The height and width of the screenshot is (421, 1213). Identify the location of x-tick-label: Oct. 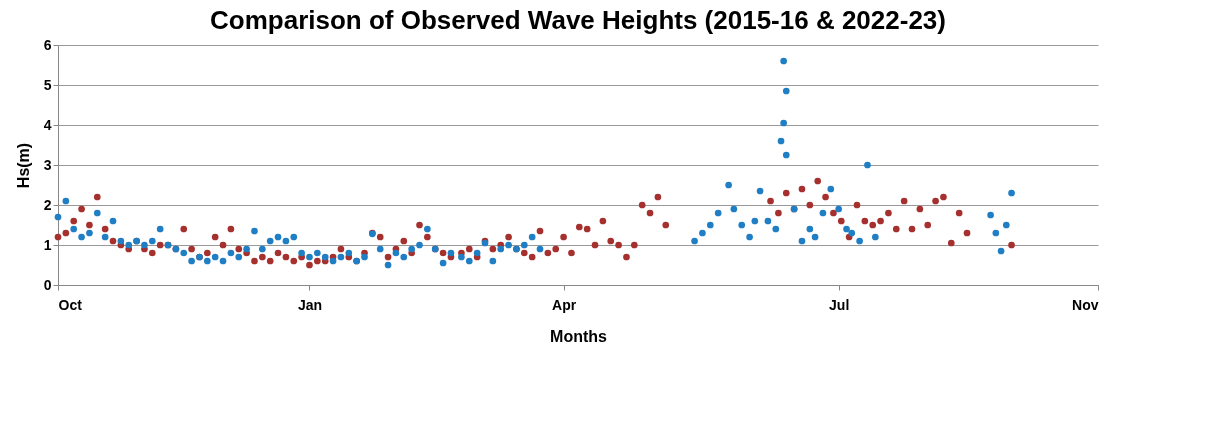
(70, 304).